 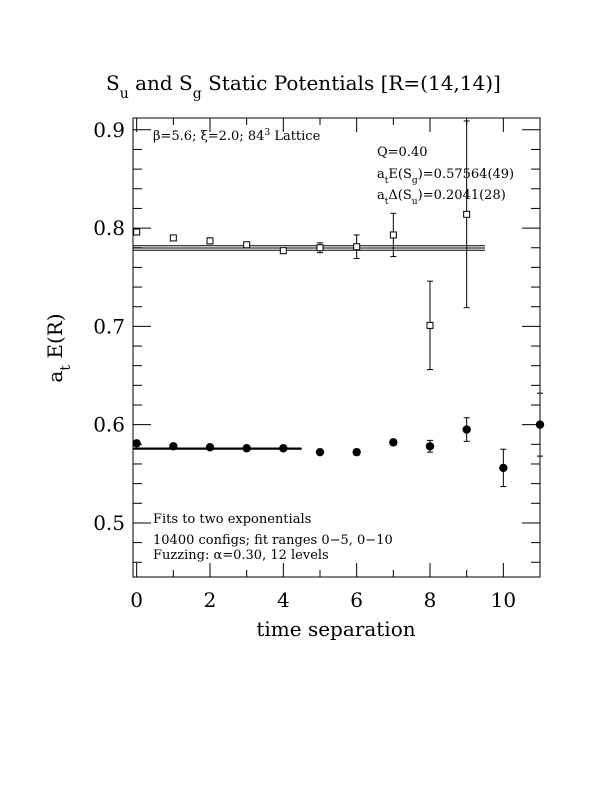 What do you see at coordinates (335, 629) in the screenshot?
I see `x-axis-label: time separation` at bounding box center [335, 629].